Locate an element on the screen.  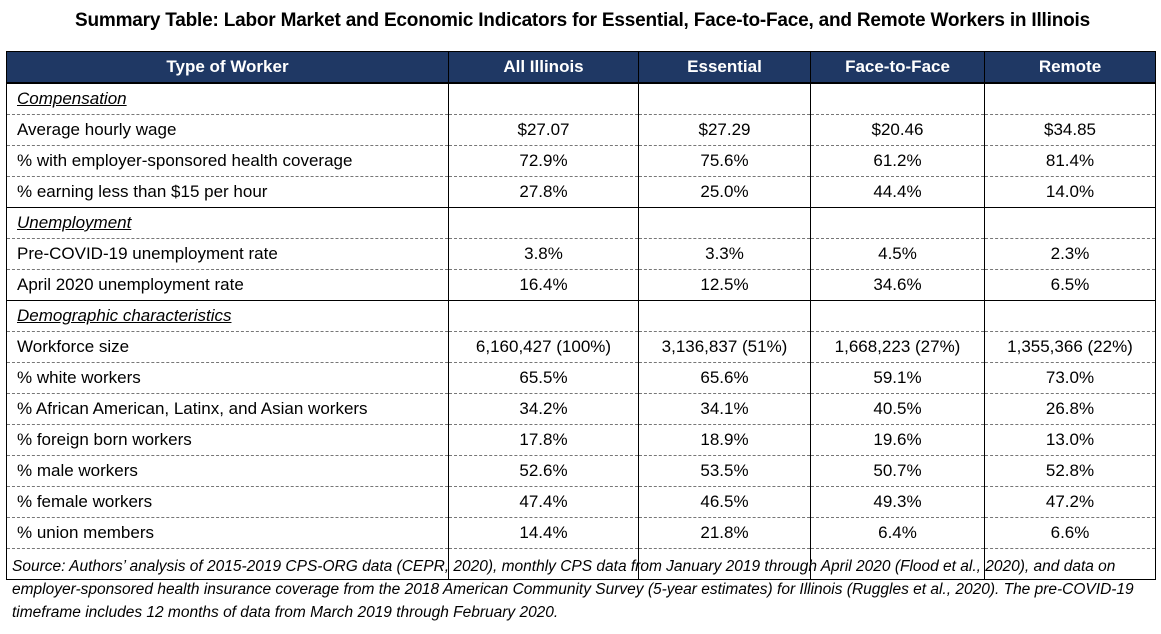
cell-all-illinois: 34.2% is located at coordinates (543, 409).